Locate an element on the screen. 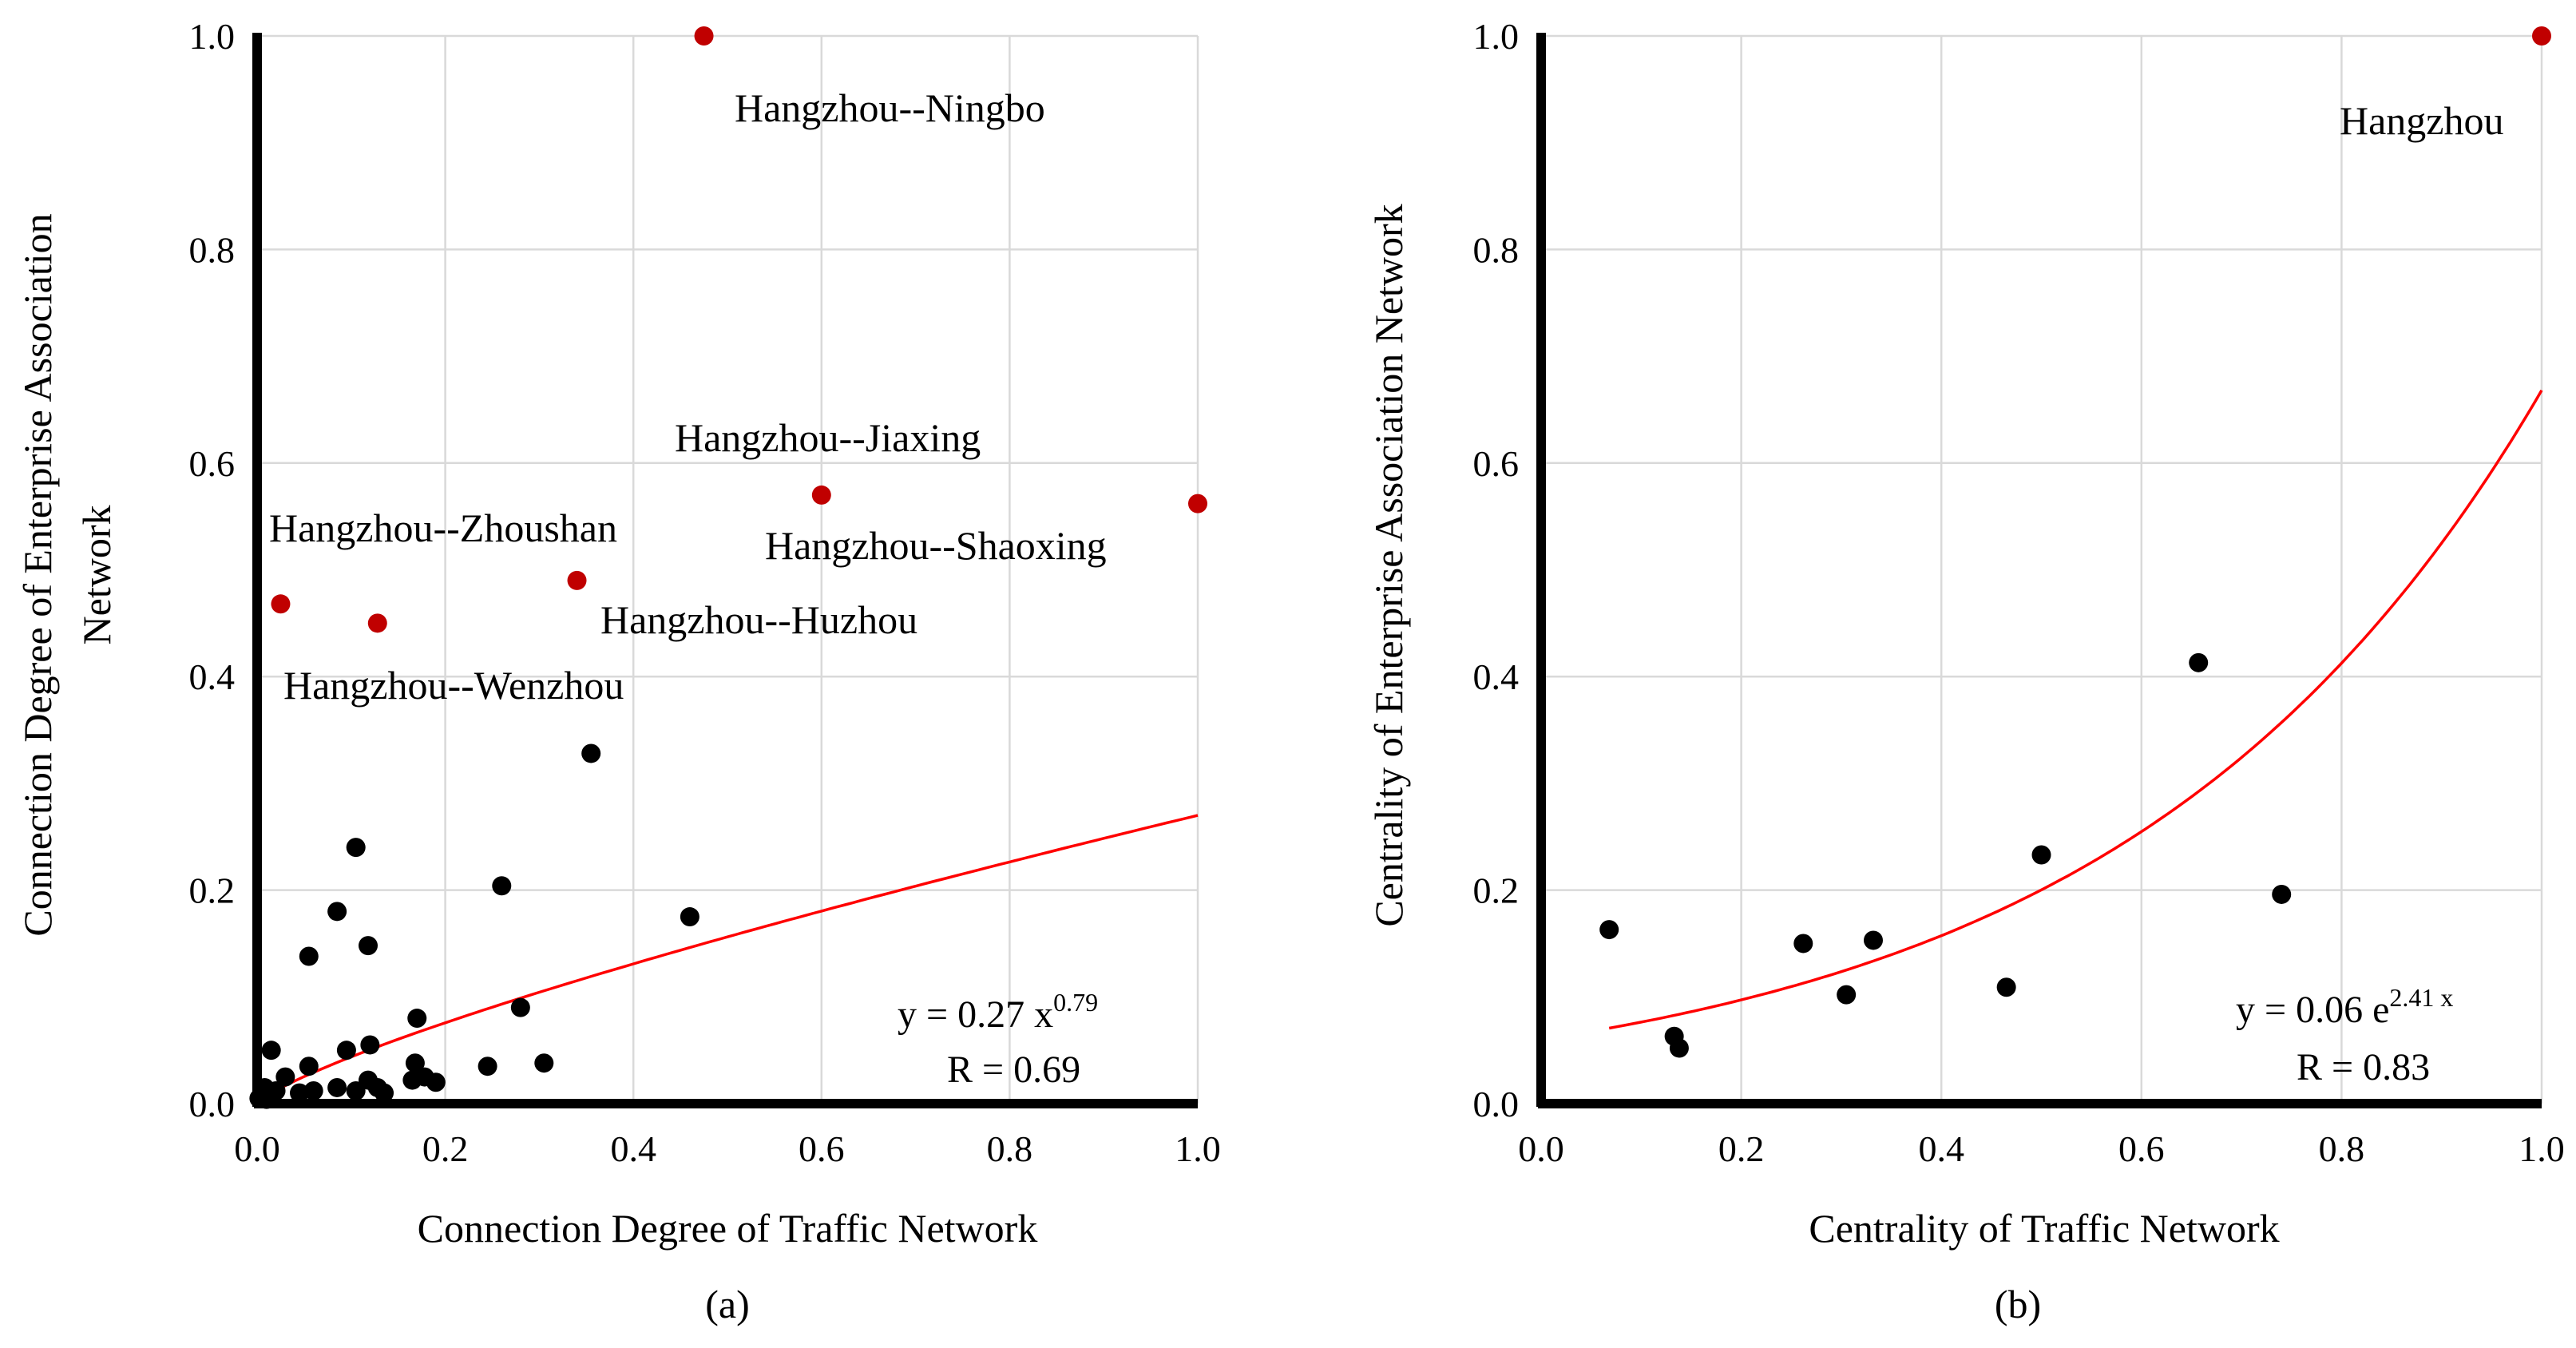 The height and width of the screenshot is (1348, 2576). label-hangzhou-huzhou: Hangzhou--Huzhou is located at coordinates (758, 619).